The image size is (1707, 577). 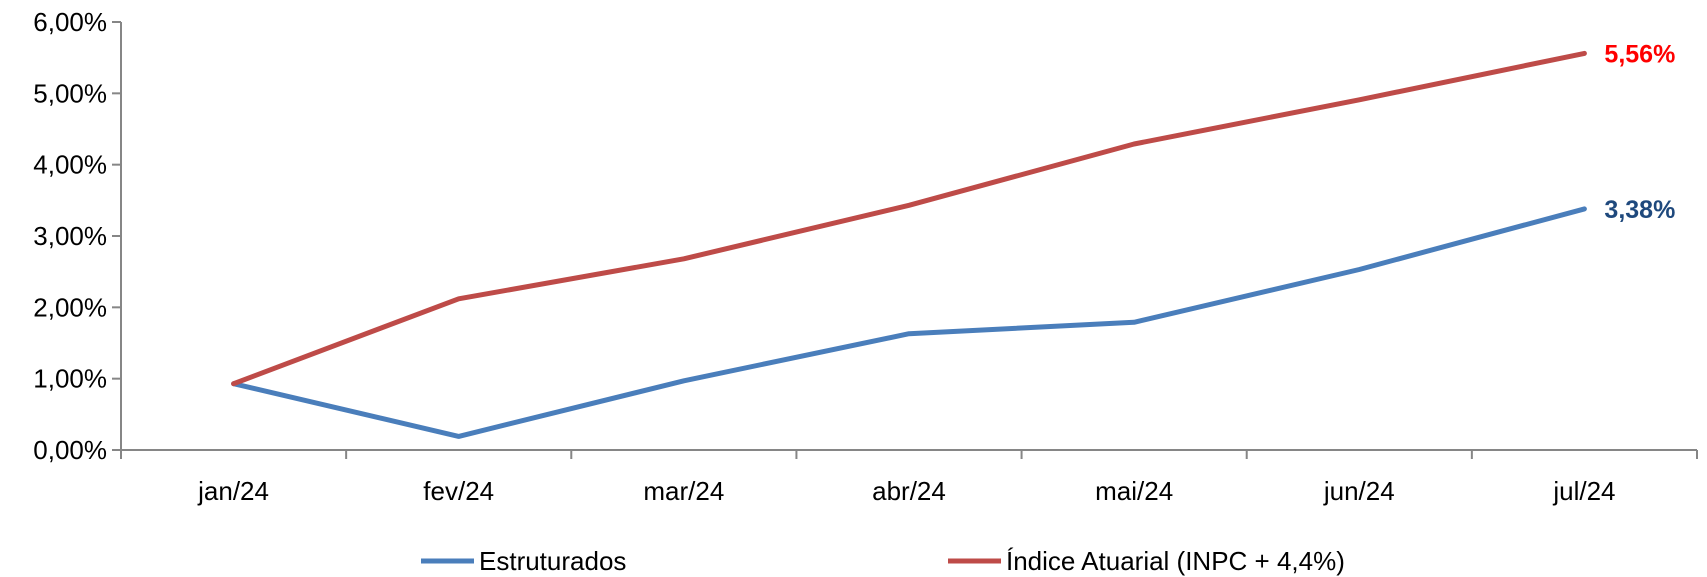 What do you see at coordinates (1134, 491) in the screenshot?
I see `x-tick-label: mai/24` at bounding box center [1134, 491].